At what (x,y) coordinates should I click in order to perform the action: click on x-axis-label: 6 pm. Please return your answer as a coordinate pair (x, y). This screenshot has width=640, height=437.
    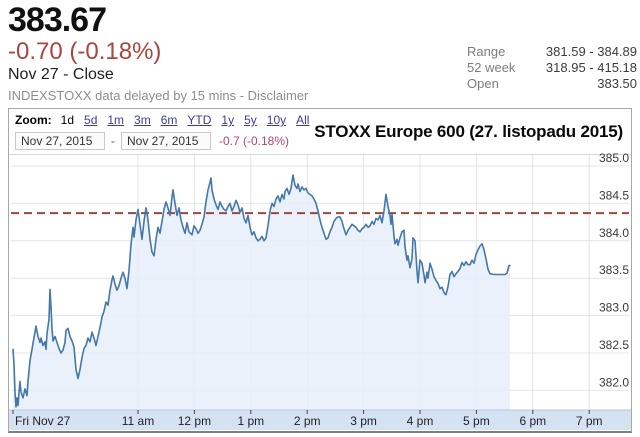
    Looking at the image, I should click on (532, 421).